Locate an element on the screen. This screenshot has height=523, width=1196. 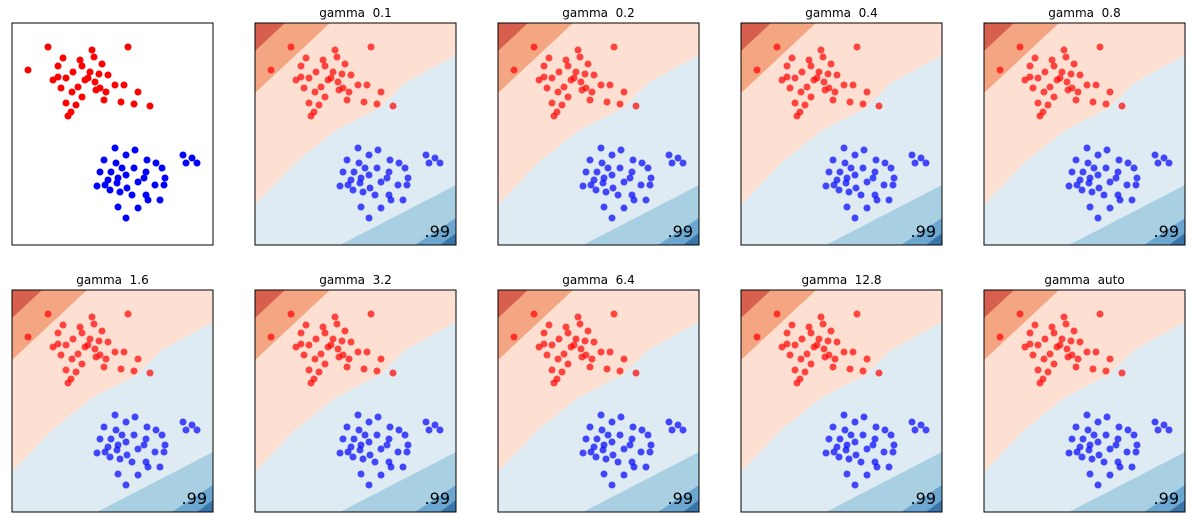
annotation: .99 is located at coordinates (680, 231).